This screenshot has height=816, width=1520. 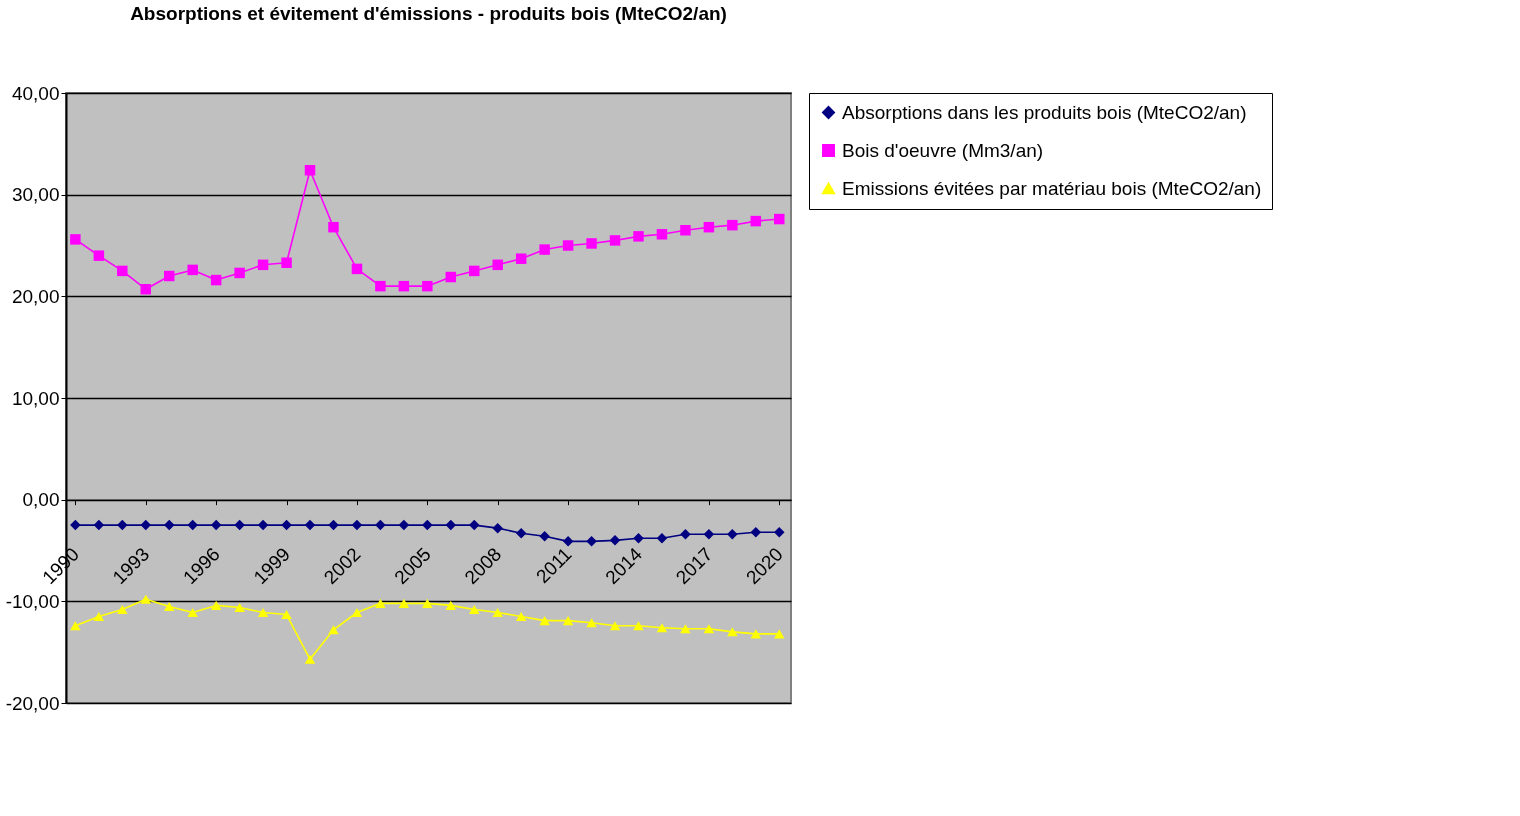 I want to click on y-tick-label: -10,00, so click(x=32, y=601).